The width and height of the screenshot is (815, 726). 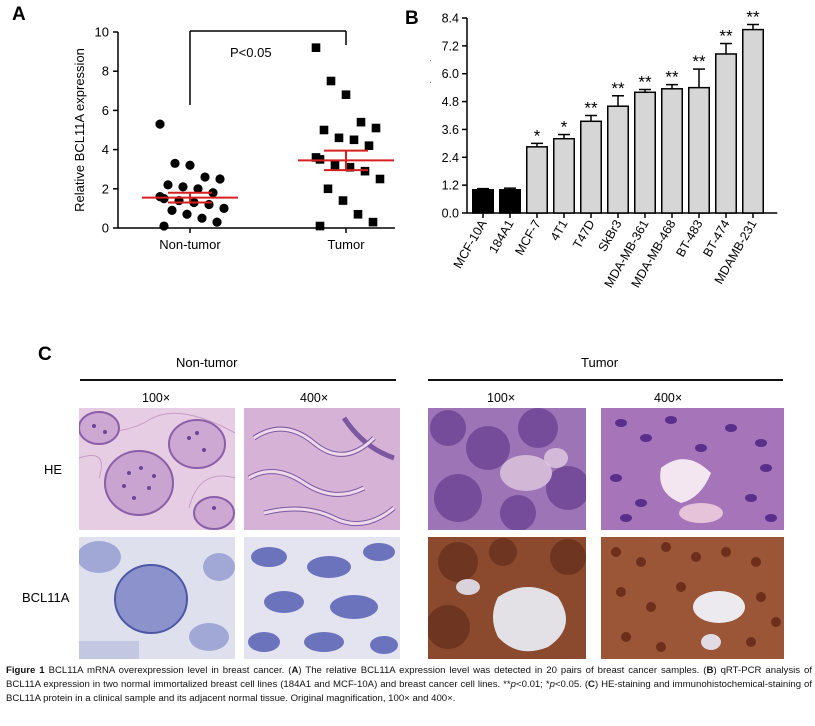 What do you see at coordinates (238, 380) in the screenshot?
I see `group-line-non-tumor` at bounding box center [238, 380].